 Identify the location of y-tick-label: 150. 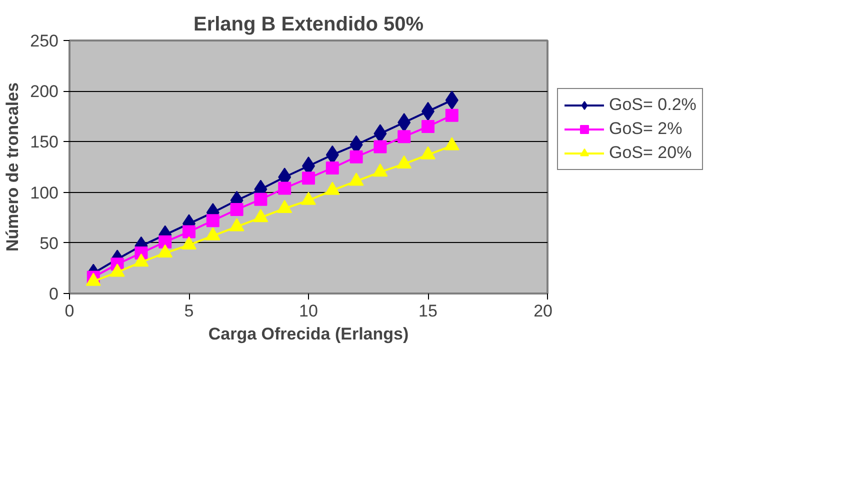
(44, 142).